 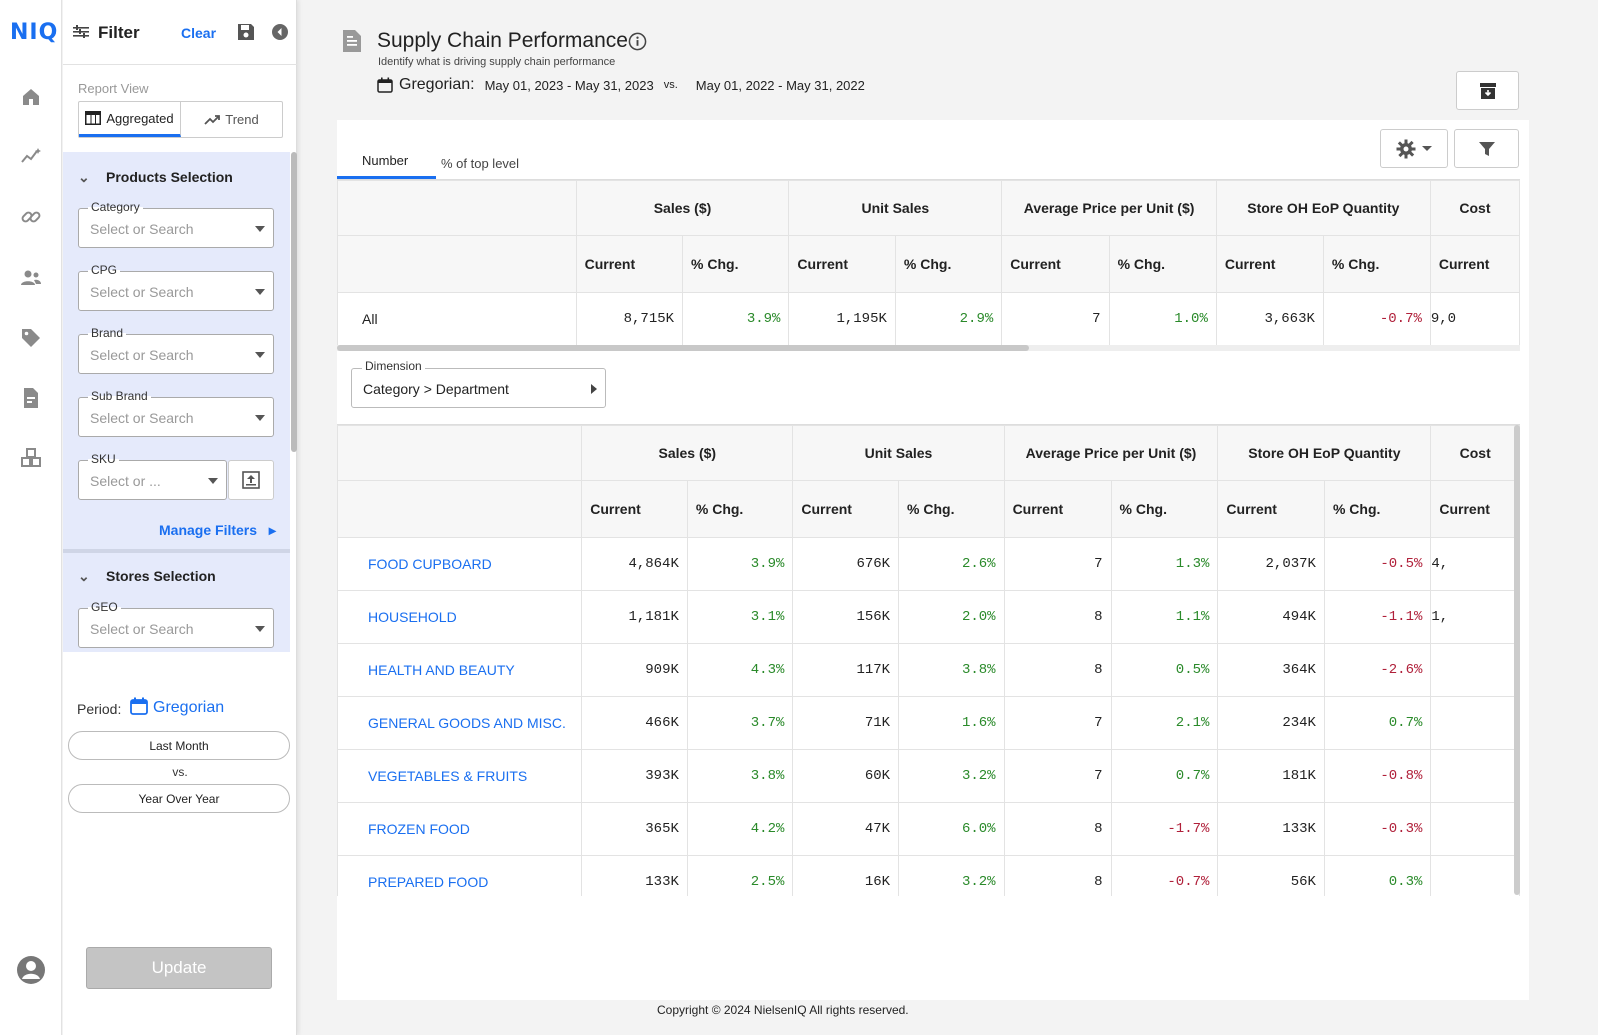 What do you see at coordinates (231, 119) in the screenshot?
I see `trend-option: Trend` at bounding box center [231, 119].